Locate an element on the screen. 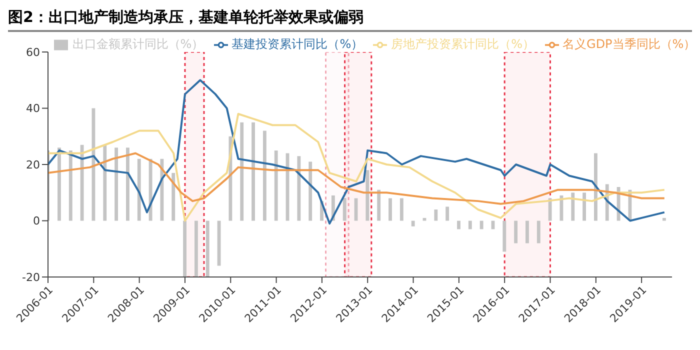  chart-title: 图2：出口地产制造均承压，基建单轮托举效果或偏弱 is located at coordinates (350, 20).